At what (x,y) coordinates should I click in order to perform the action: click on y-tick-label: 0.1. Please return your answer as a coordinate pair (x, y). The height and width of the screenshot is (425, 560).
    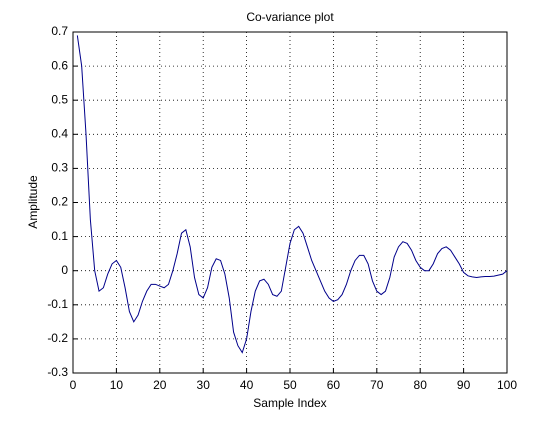
    Looking at the image, I should click on (59, 236).